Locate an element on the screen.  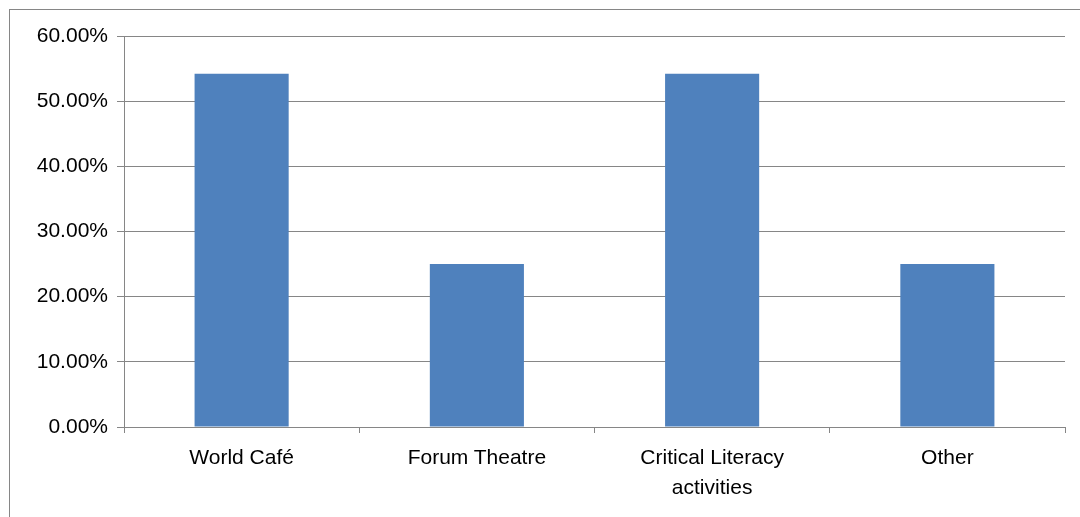
y-tick-label: 20.00% is located at coordinates (72, 295).